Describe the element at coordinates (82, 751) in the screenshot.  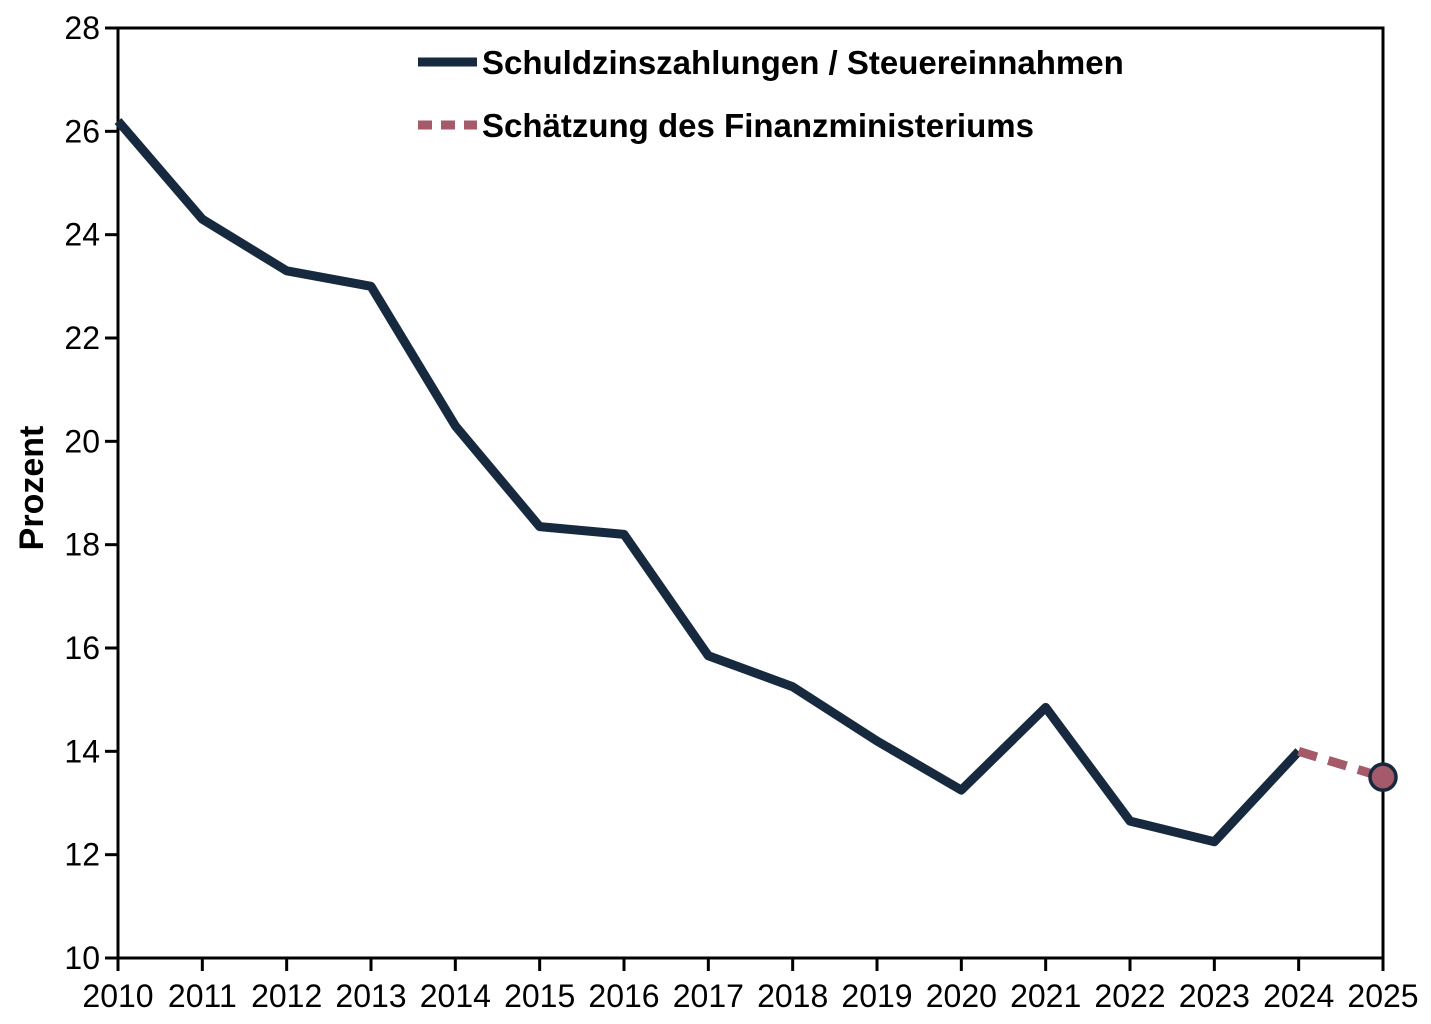
I see `y-tick-label: 14` at that location.